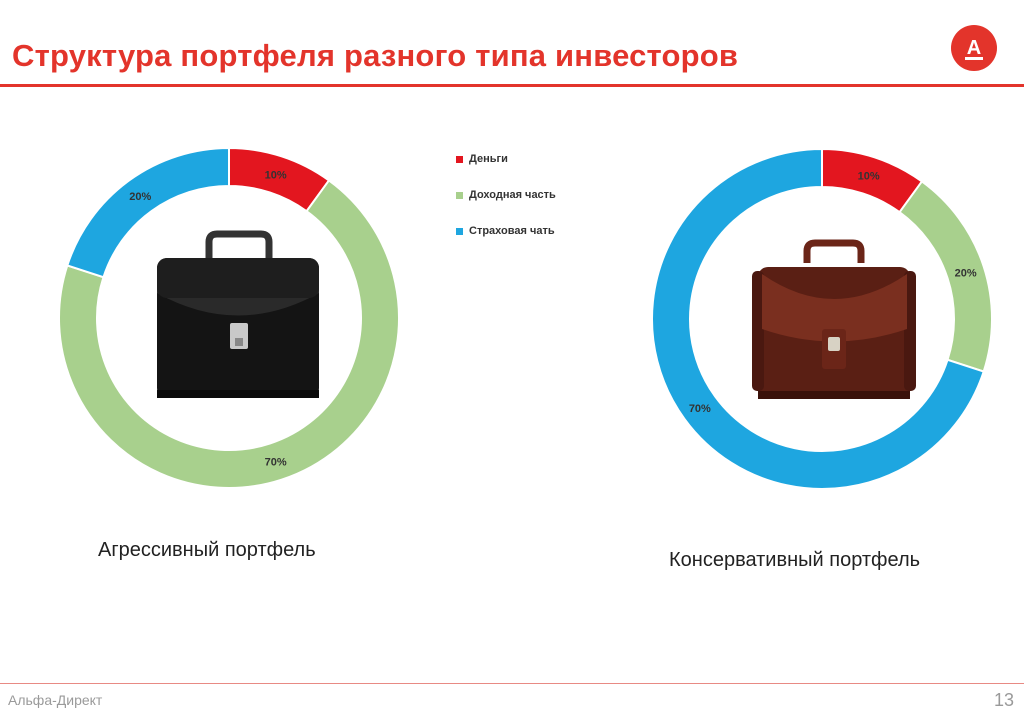  I want to click on donut-slice-insurance, so click(148, 212).